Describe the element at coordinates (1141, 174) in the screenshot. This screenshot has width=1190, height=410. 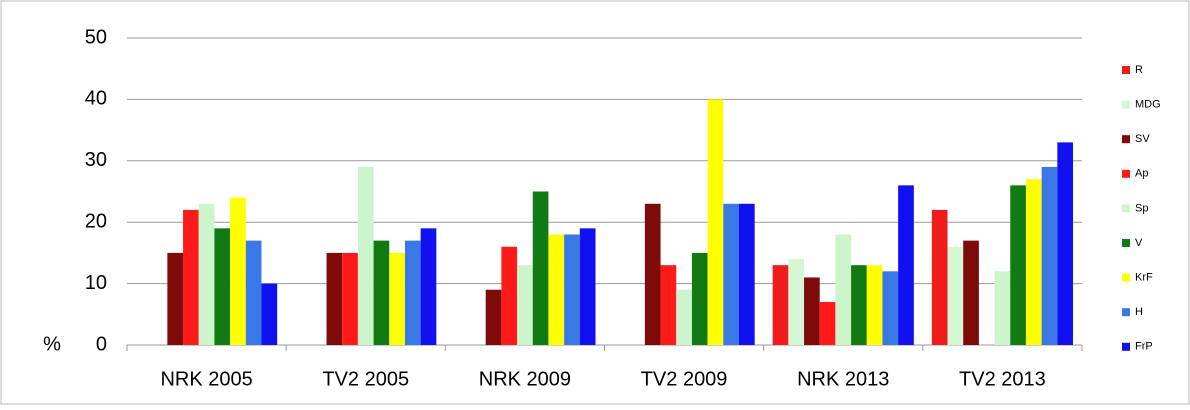
I see `legend-label: Ap` at that location.